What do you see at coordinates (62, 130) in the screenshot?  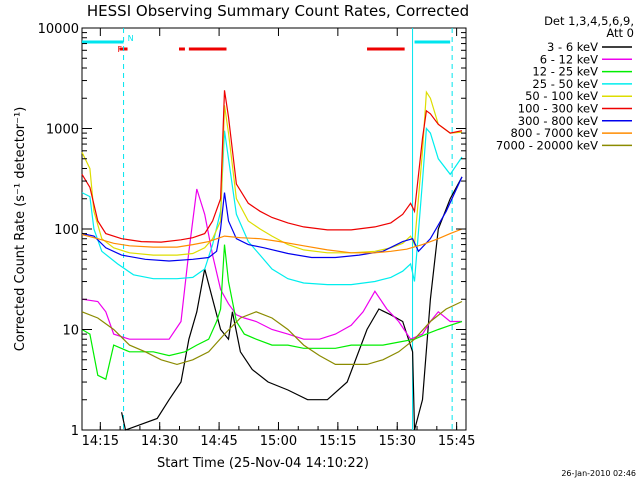 I see `y-tick-label: 1000` at bounding box center [62, 130].